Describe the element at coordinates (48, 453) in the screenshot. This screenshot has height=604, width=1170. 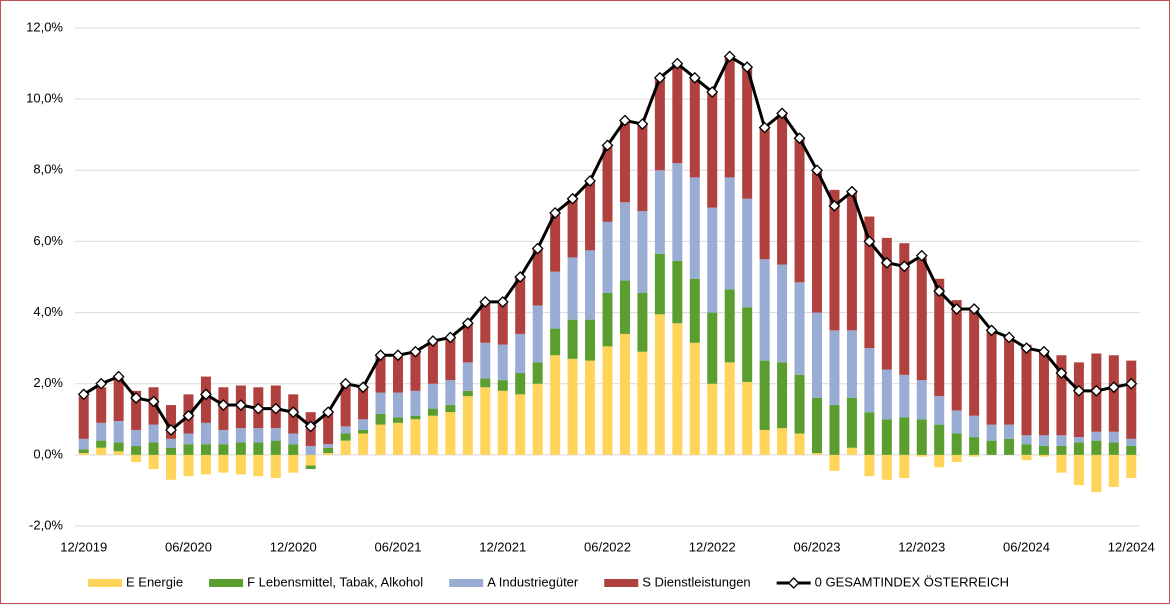
I see `y-tick-label: 0,0%` at that location.